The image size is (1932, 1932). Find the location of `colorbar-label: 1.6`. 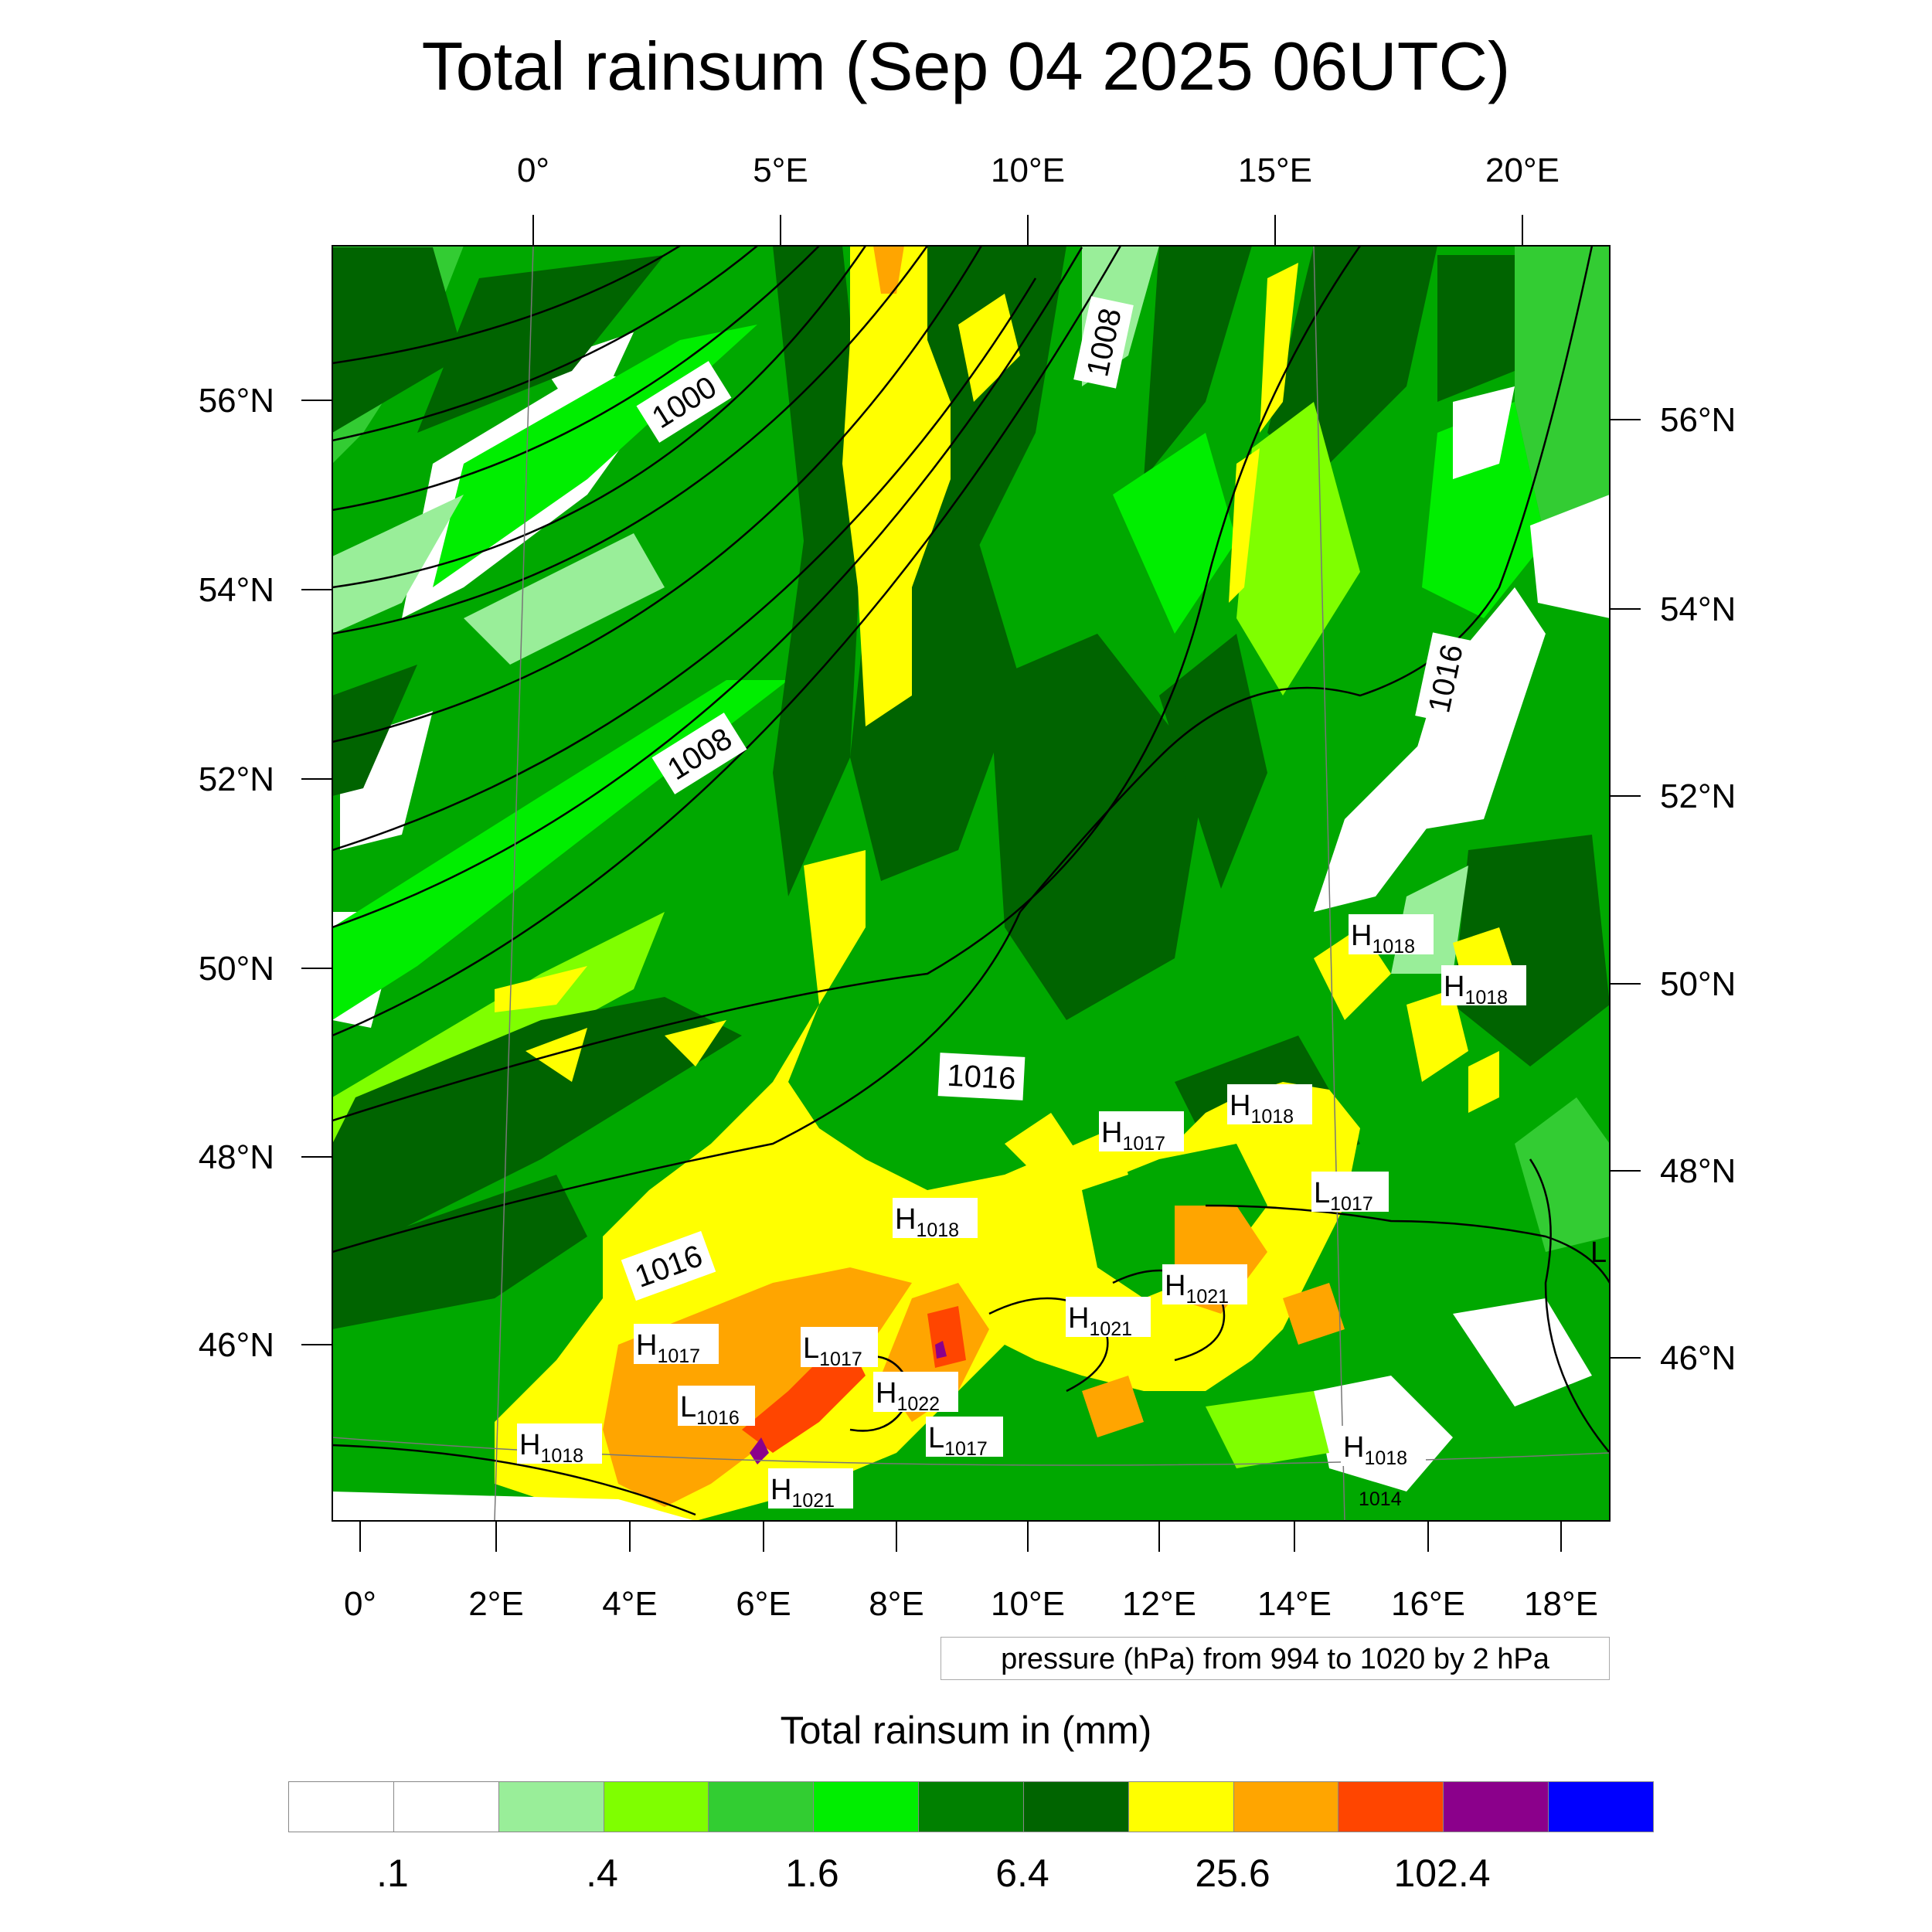

colorbar-label: 1.6 is located at coordinates (812, 1873).